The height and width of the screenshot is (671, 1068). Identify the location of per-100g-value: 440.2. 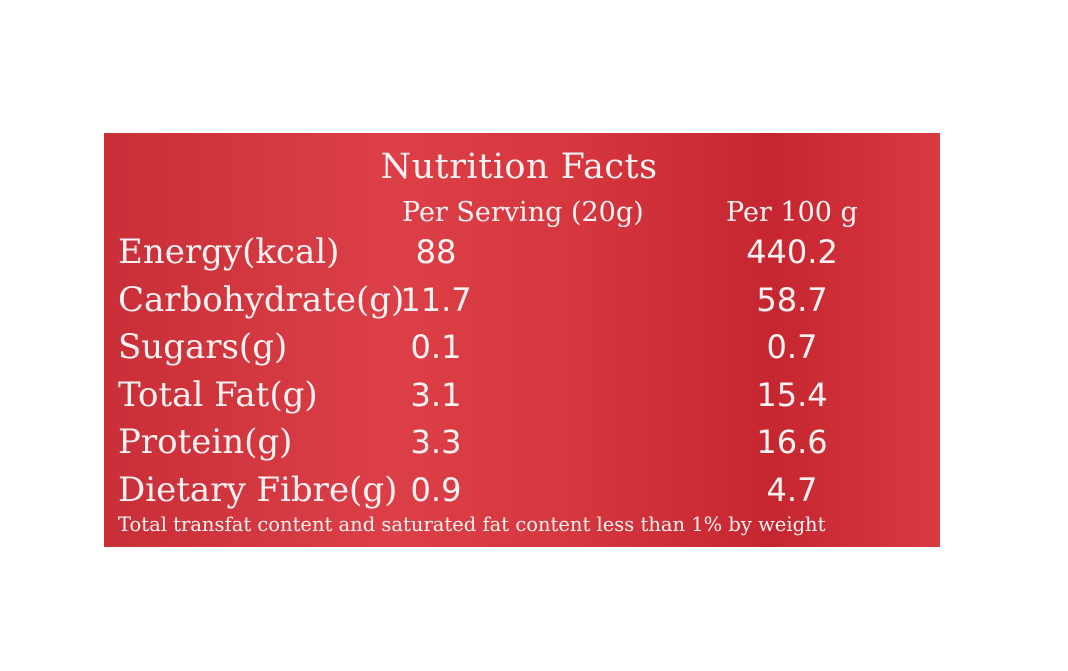
(792, 252).